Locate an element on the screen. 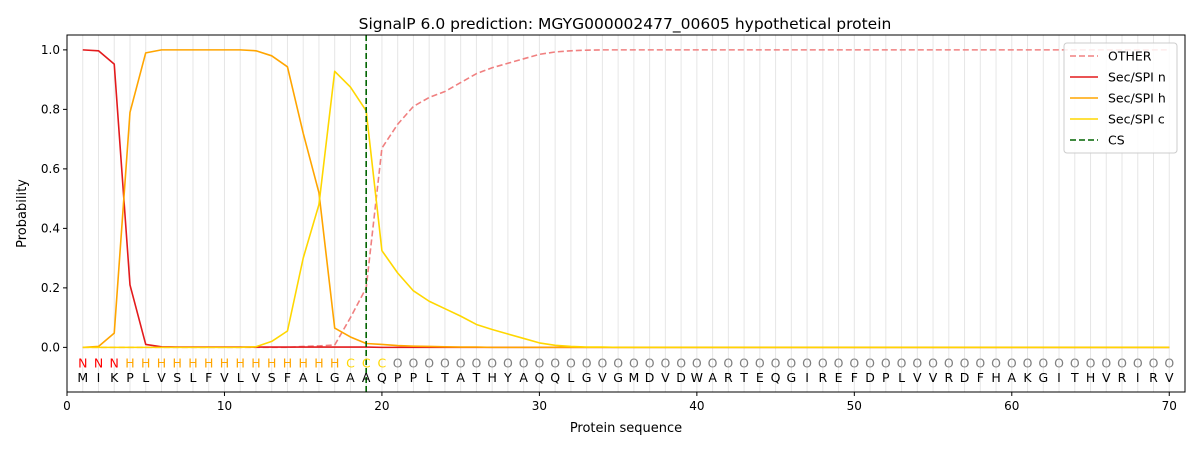 Image resolution: width=1200 pixels, height=454 pixels. legend-box is located at coordinates (1120, 98).